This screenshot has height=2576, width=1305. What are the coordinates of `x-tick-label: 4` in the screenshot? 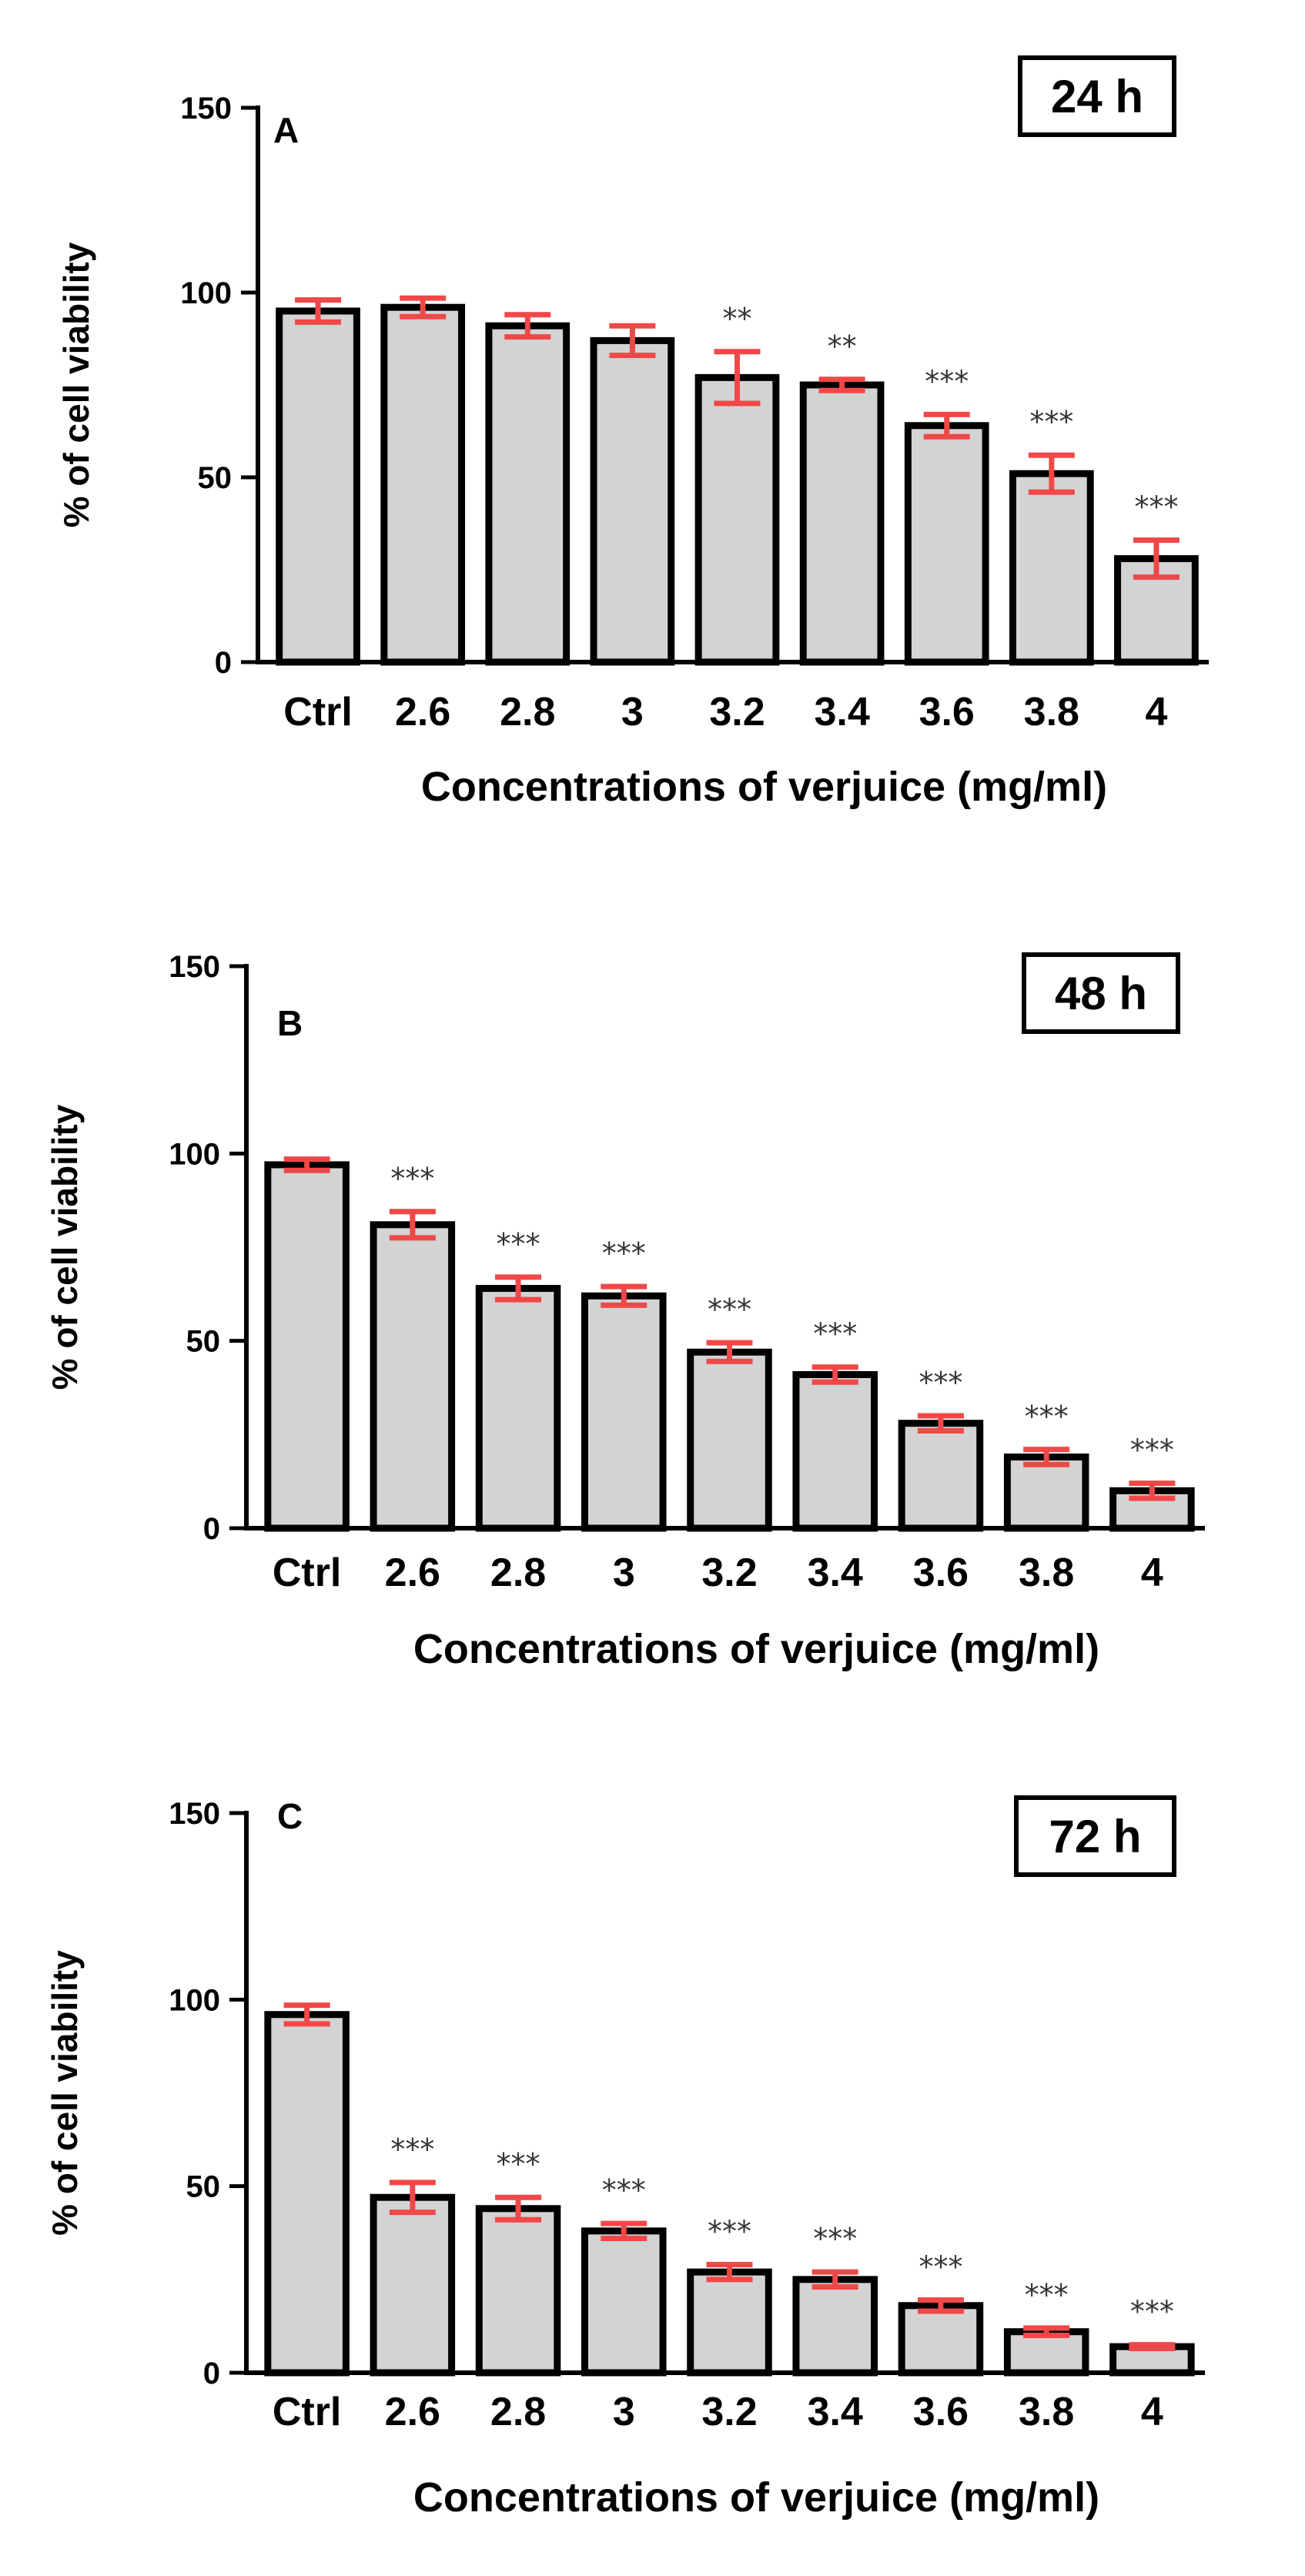 It's located at (1156, 712).